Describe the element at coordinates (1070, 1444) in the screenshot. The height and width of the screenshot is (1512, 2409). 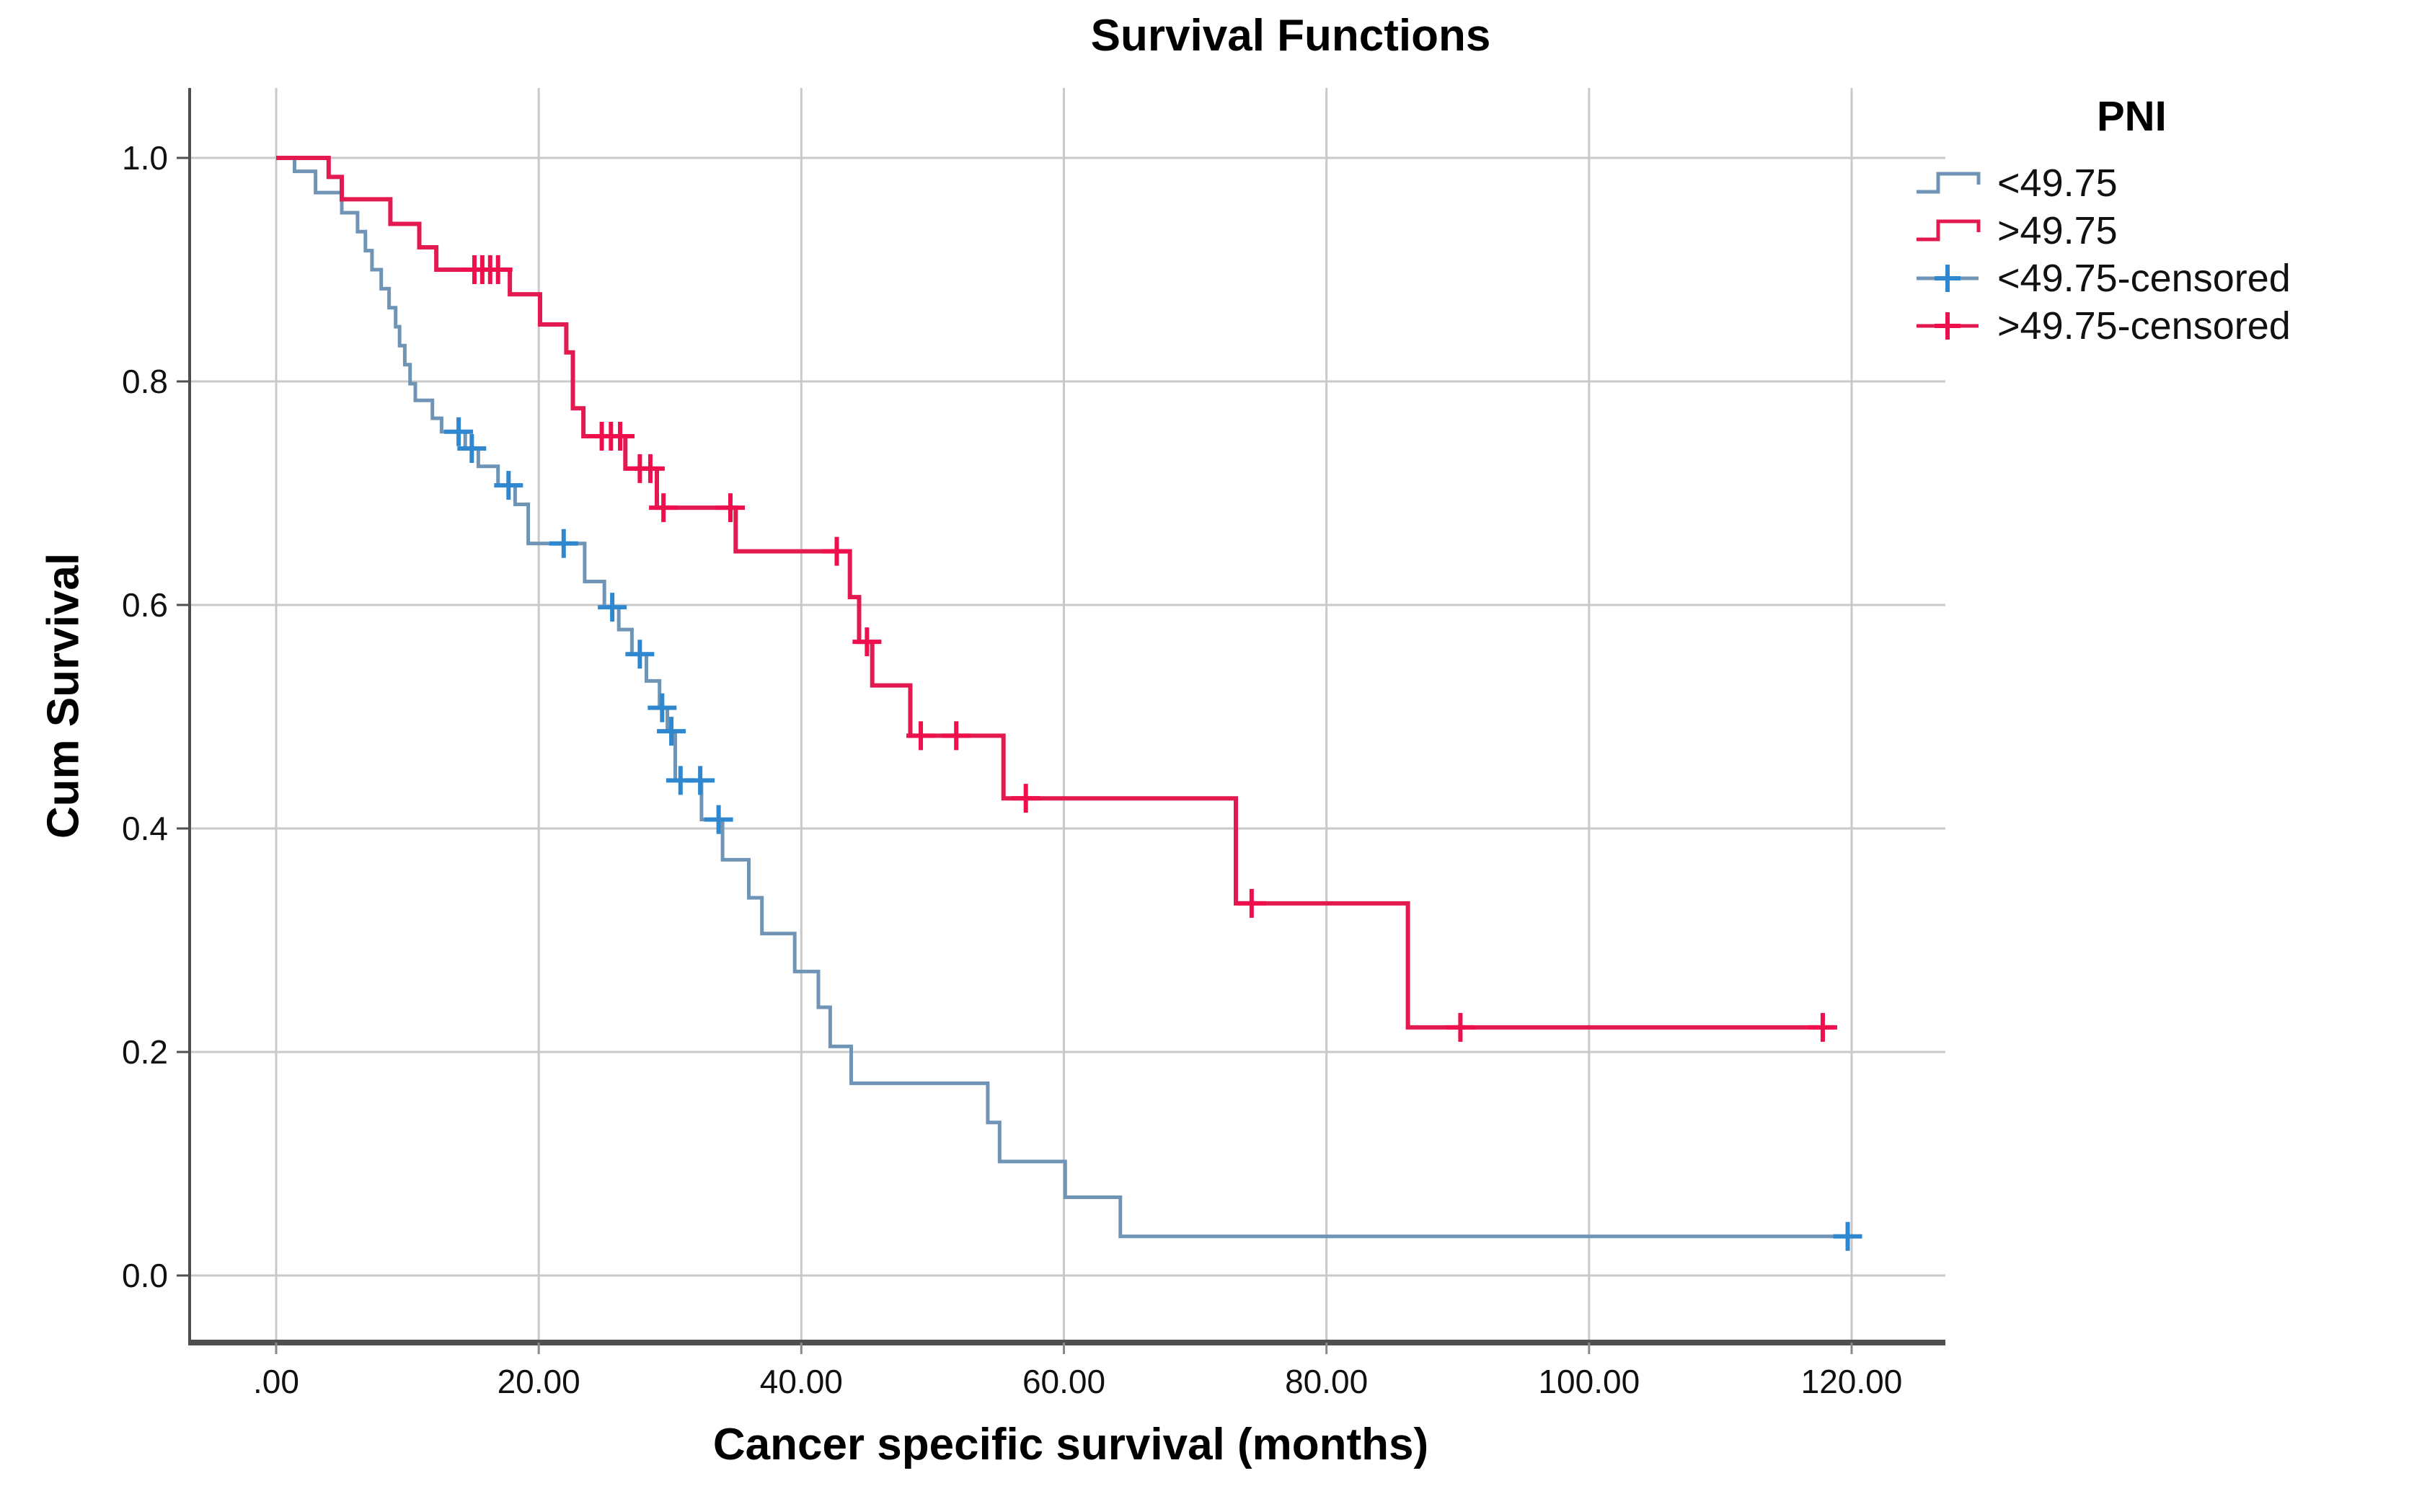
I see `x-axis-title: Cancer specific survival (months)` at that location.